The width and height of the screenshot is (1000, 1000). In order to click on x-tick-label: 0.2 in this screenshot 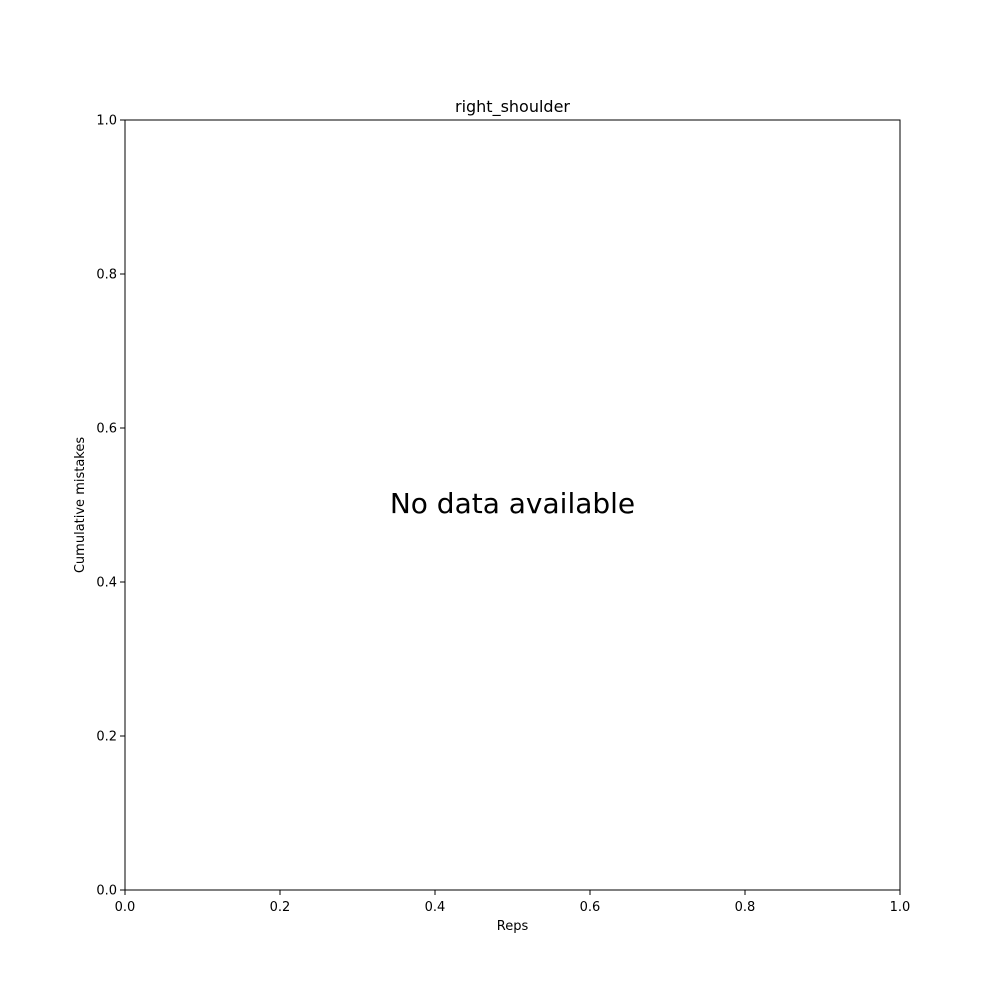, I will do `click(280, 907)`.